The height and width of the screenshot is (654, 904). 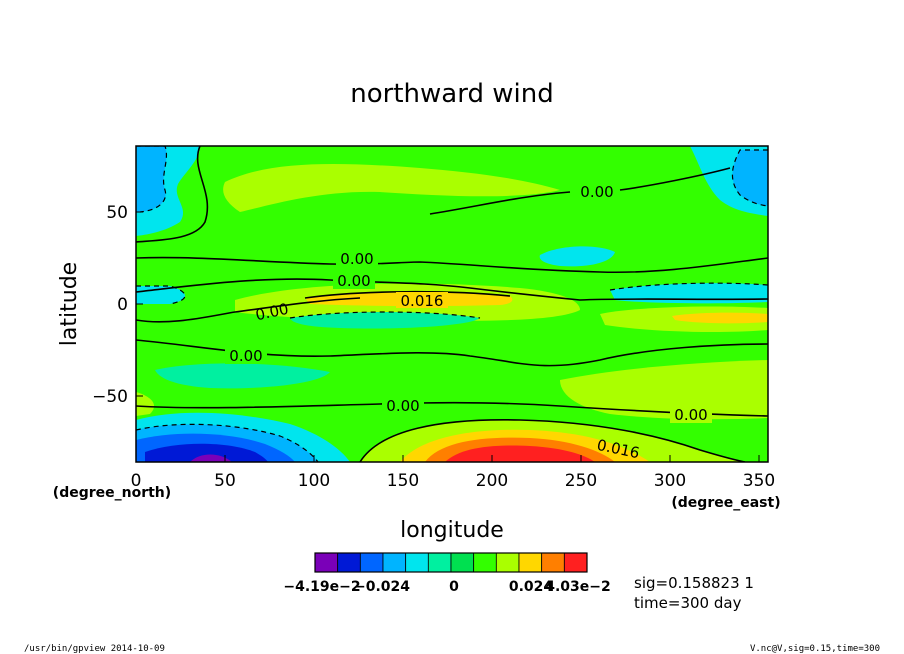 What do you see at coordinates (578, 587) in the screenshot?
I see `colorbar-label: 4.03e−2` at bounding box center [578, 587].